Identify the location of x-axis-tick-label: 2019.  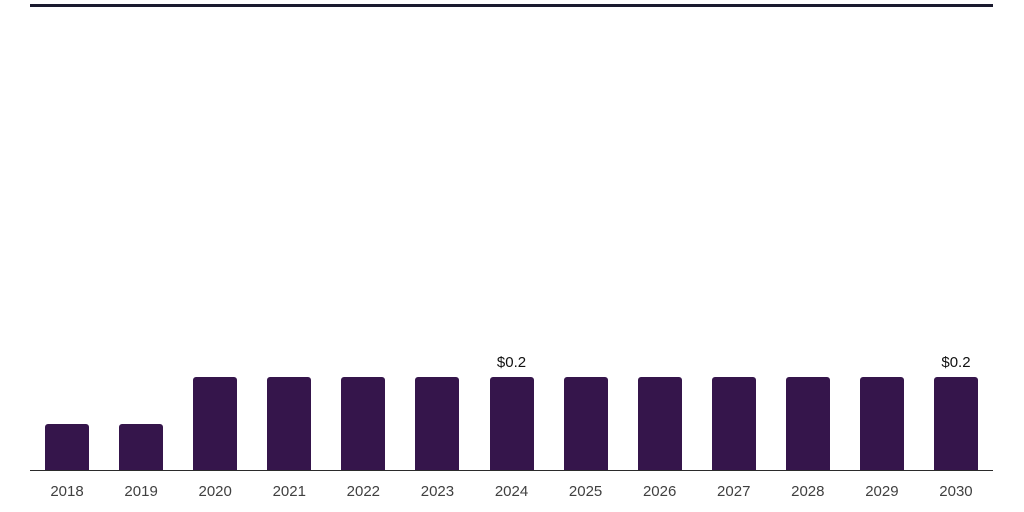
(141, 491).